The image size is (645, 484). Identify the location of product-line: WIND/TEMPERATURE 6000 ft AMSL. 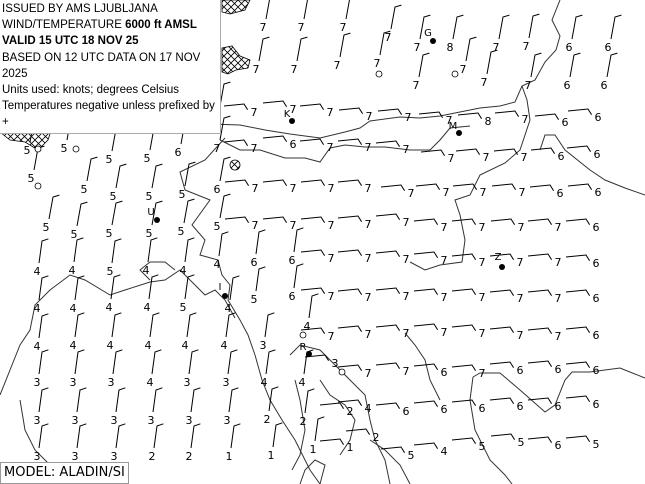
(111, 25).